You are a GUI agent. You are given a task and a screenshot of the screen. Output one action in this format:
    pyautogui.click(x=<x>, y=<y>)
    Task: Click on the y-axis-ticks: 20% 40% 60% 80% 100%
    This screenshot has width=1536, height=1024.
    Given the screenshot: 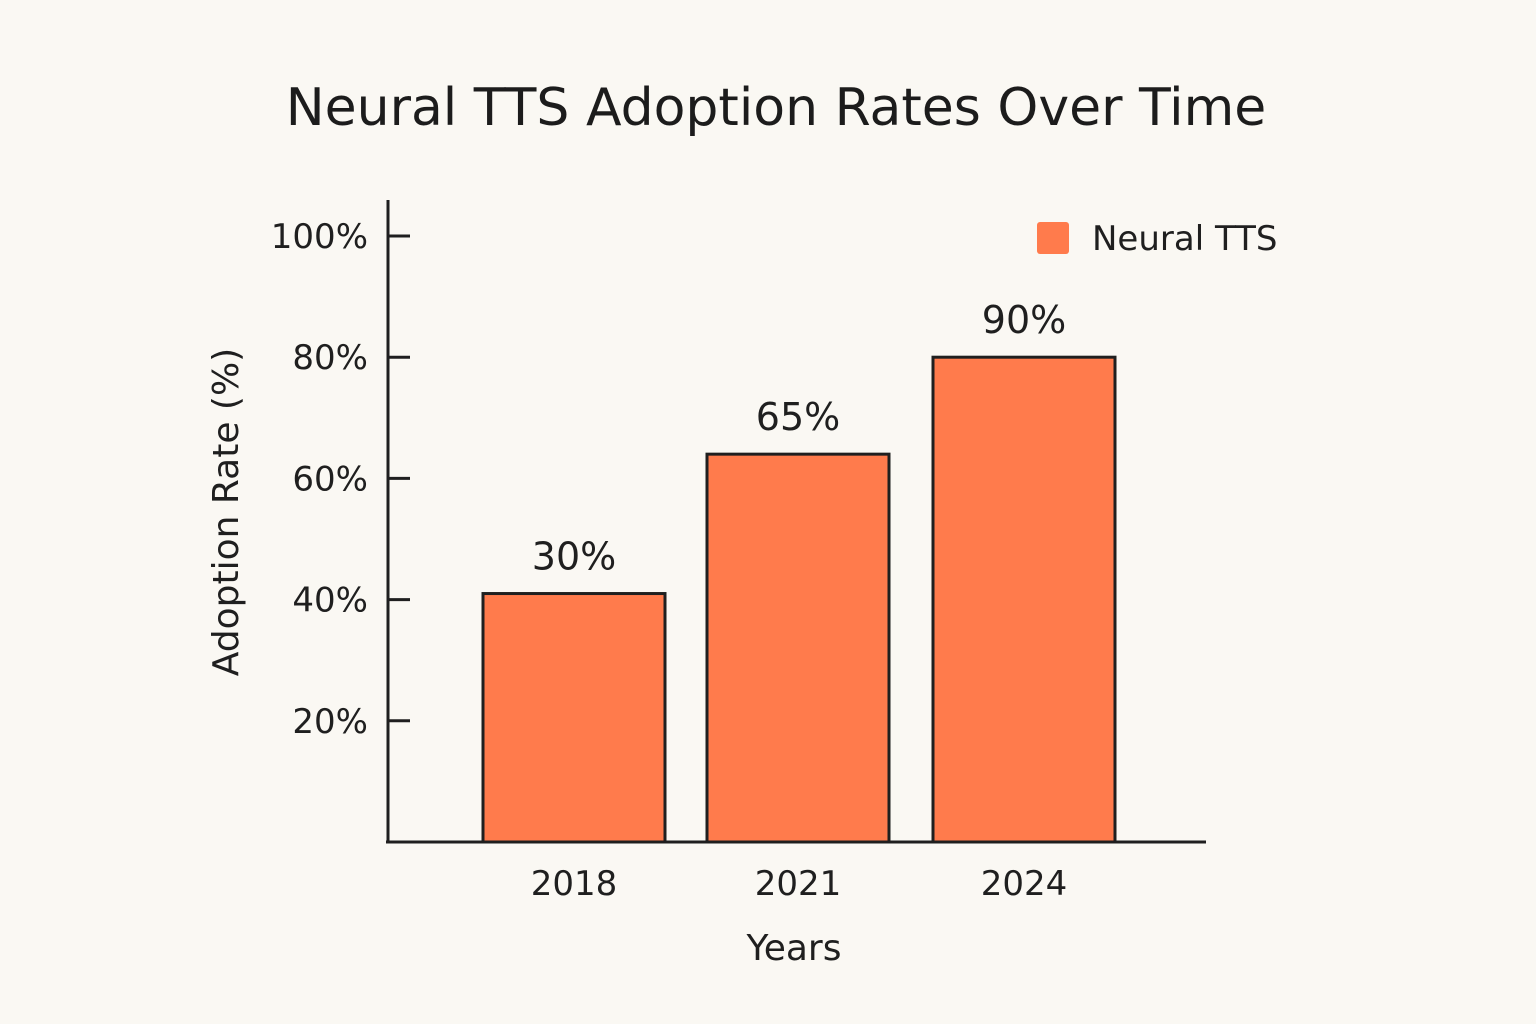 What is the action you would take?
    pyautogui.click(x=340, y=479)
    